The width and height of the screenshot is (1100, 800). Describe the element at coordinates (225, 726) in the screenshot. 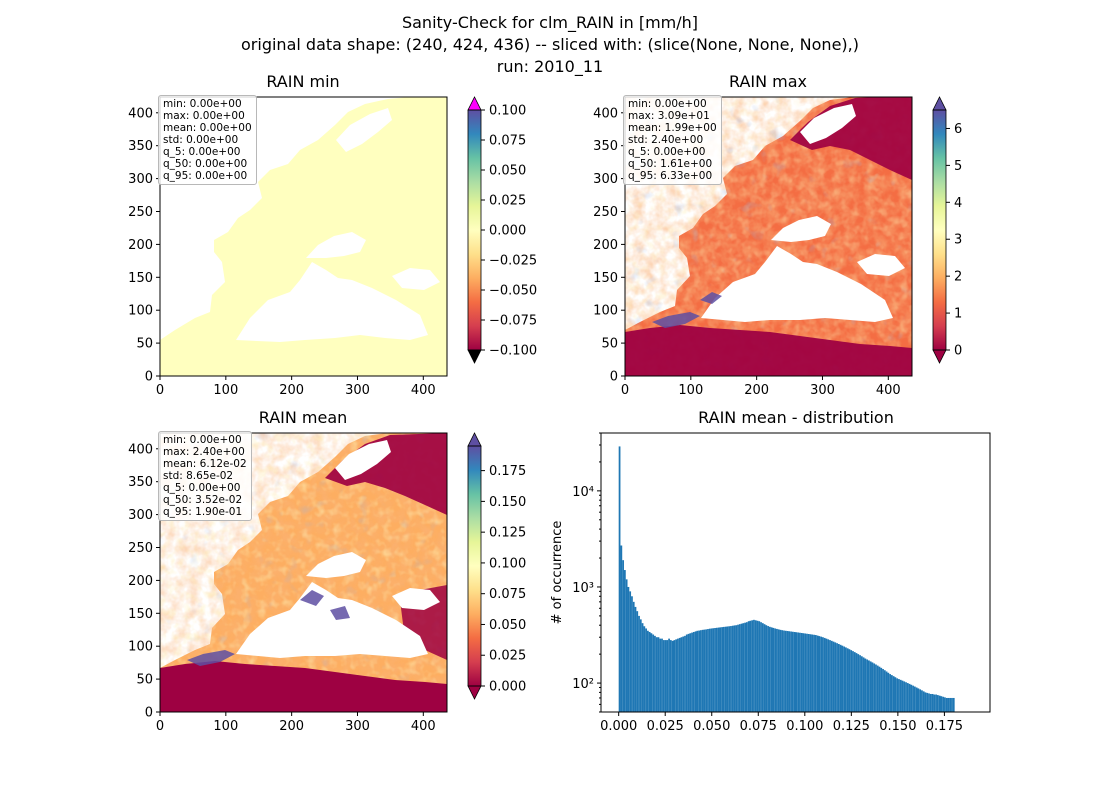

I see `rain-mean-xtick-label: 100` at that location.